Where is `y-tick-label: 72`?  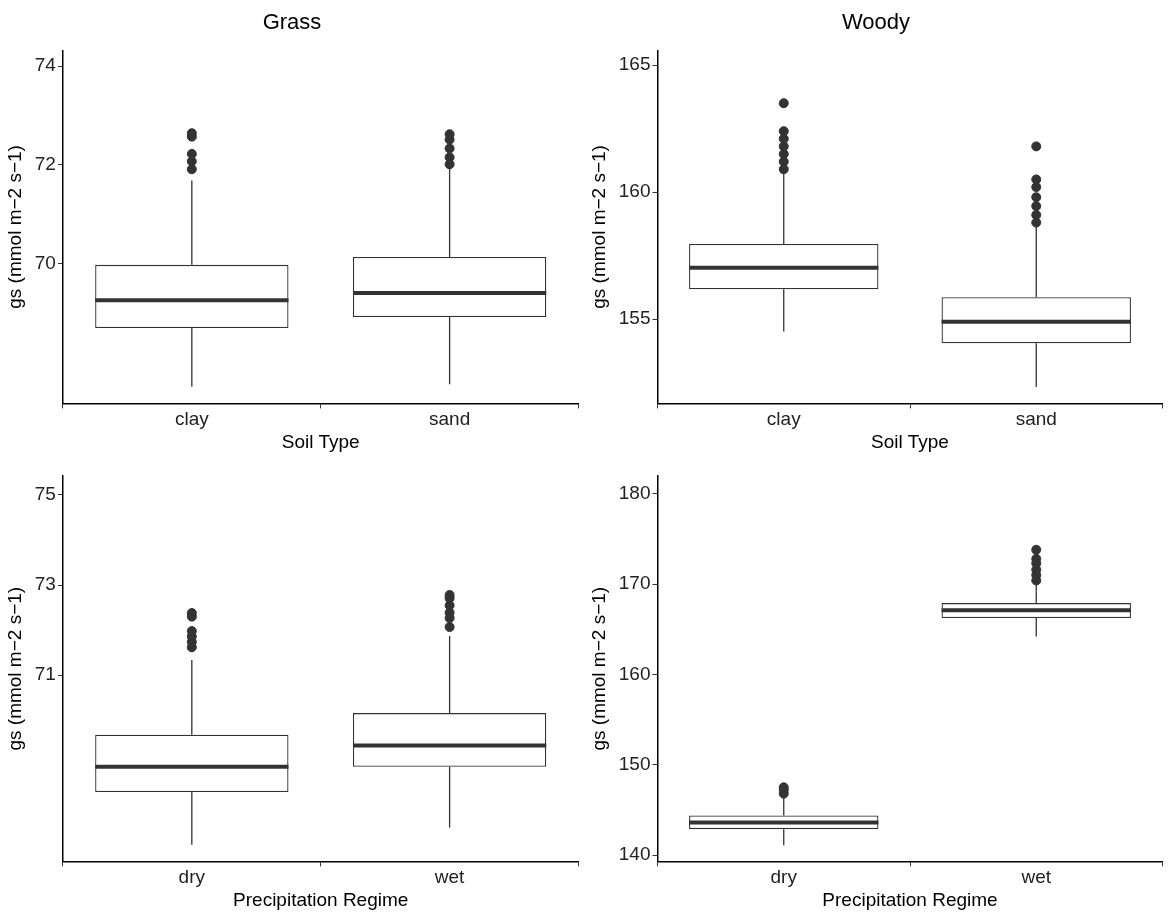
y-tick-label: 72 is located at coordinates (45, 164).